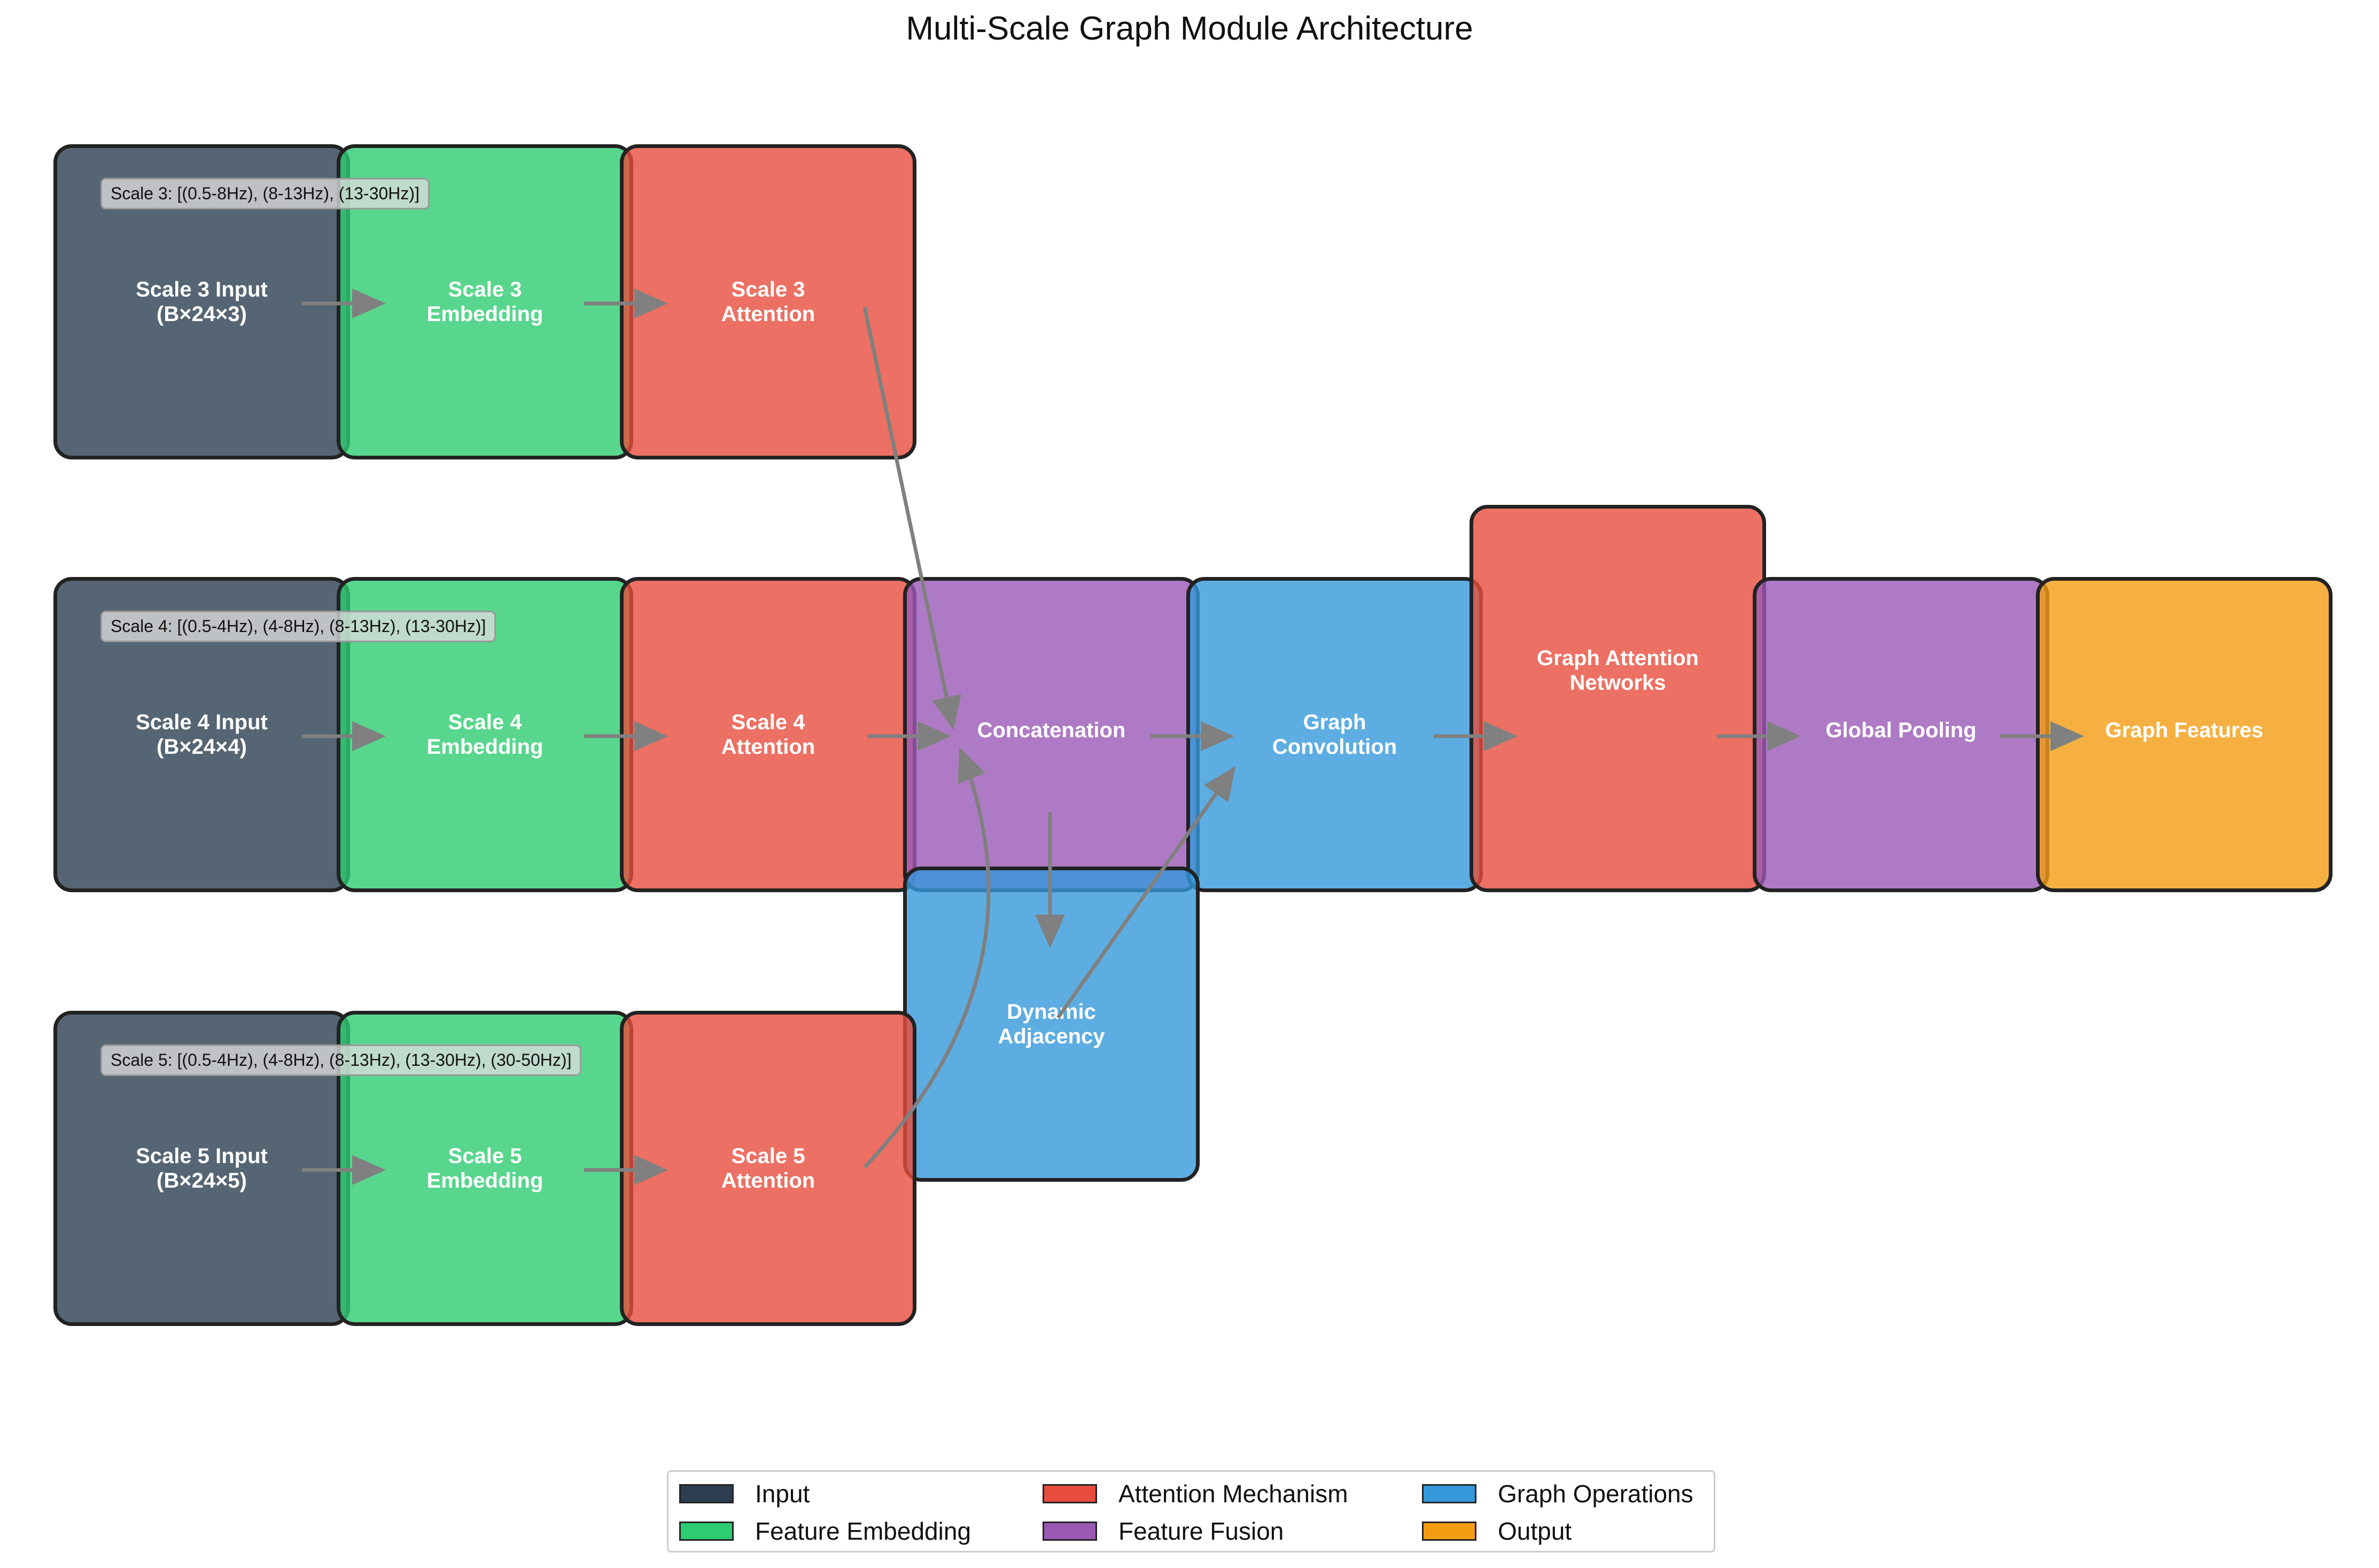 This screenshot has width=2379, height=1568. I want to click on diagram-title: Multi-Scale Graph Module Architecture, so click(1189, 28).